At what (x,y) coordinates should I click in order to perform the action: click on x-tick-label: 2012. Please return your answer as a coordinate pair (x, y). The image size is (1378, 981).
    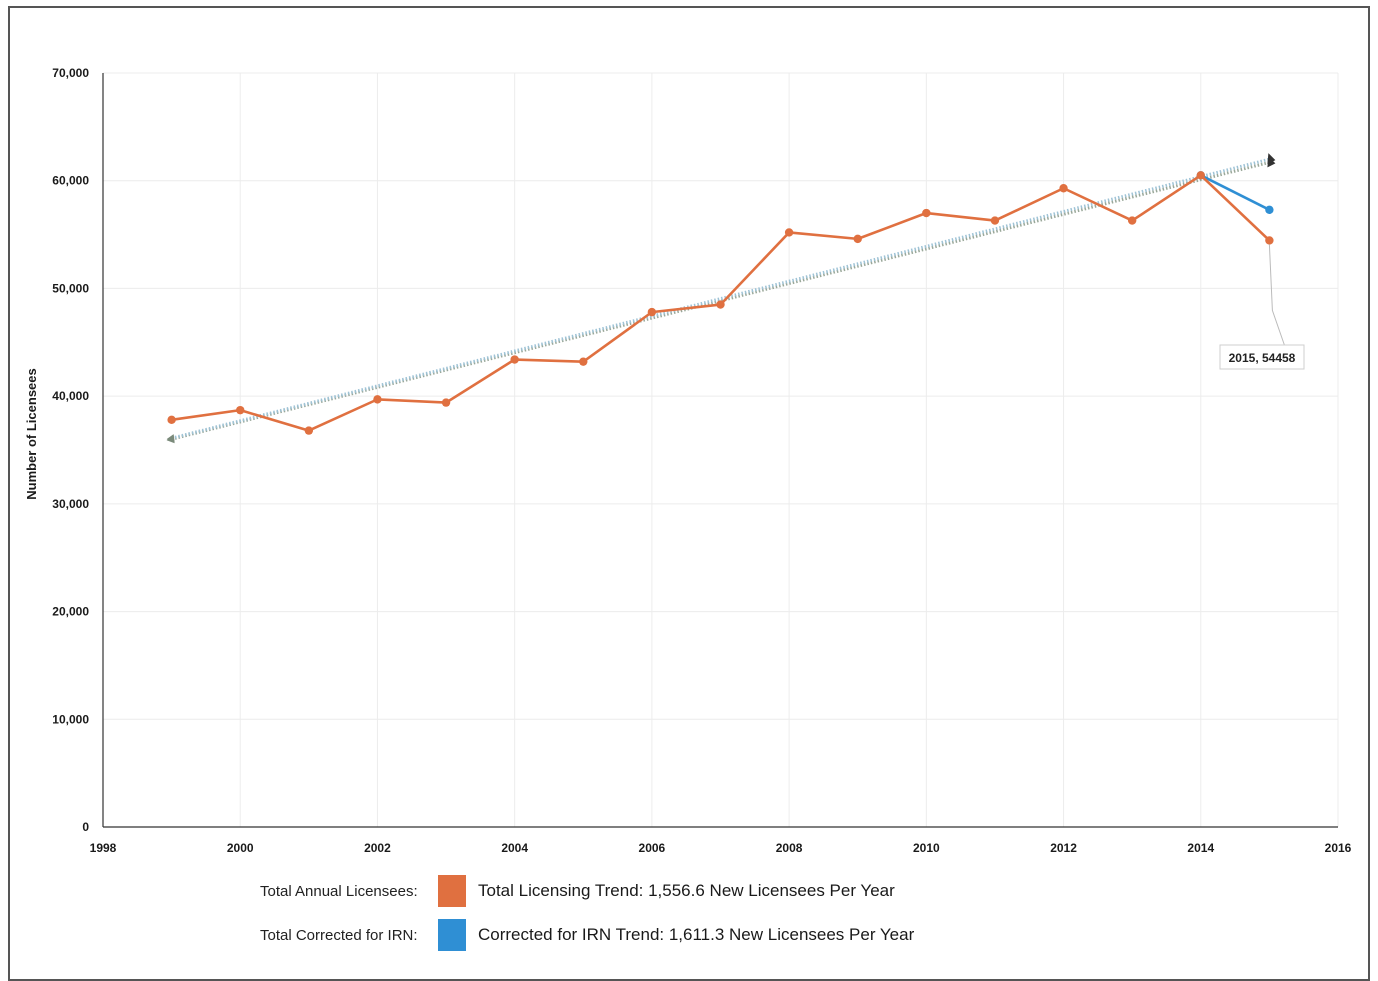
    Looking at the image, I should click on (1063, 848).